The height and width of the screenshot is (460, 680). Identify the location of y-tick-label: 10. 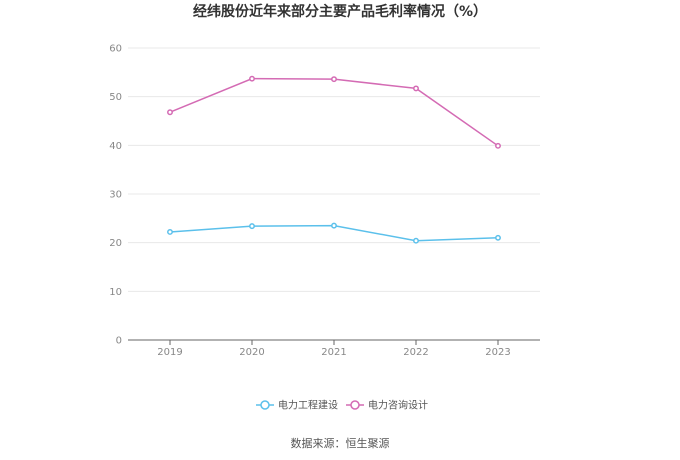
(115, 292).